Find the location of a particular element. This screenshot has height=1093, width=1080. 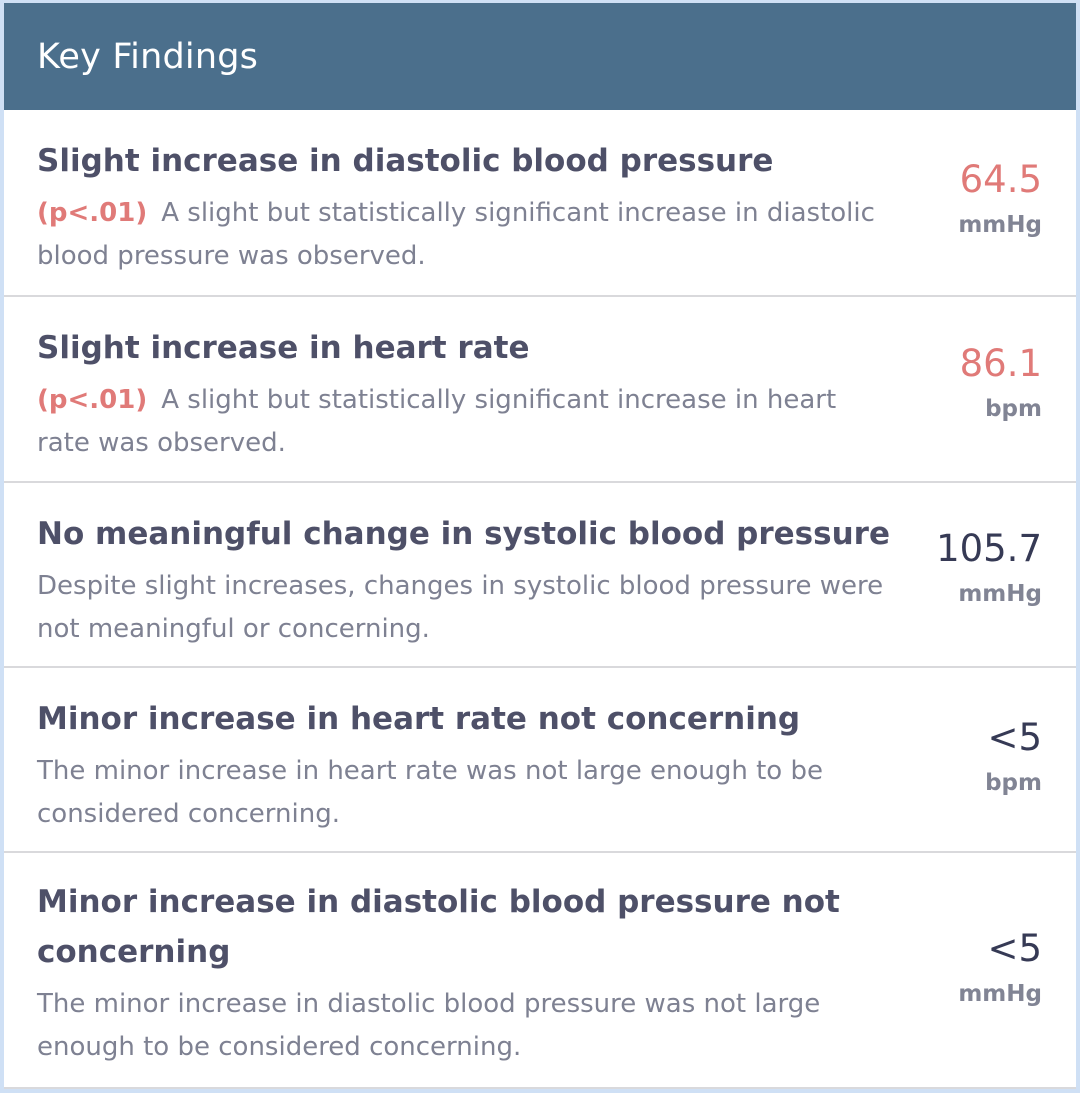

finding-metric: <5 bpm is located at coordinates (1013, 757).